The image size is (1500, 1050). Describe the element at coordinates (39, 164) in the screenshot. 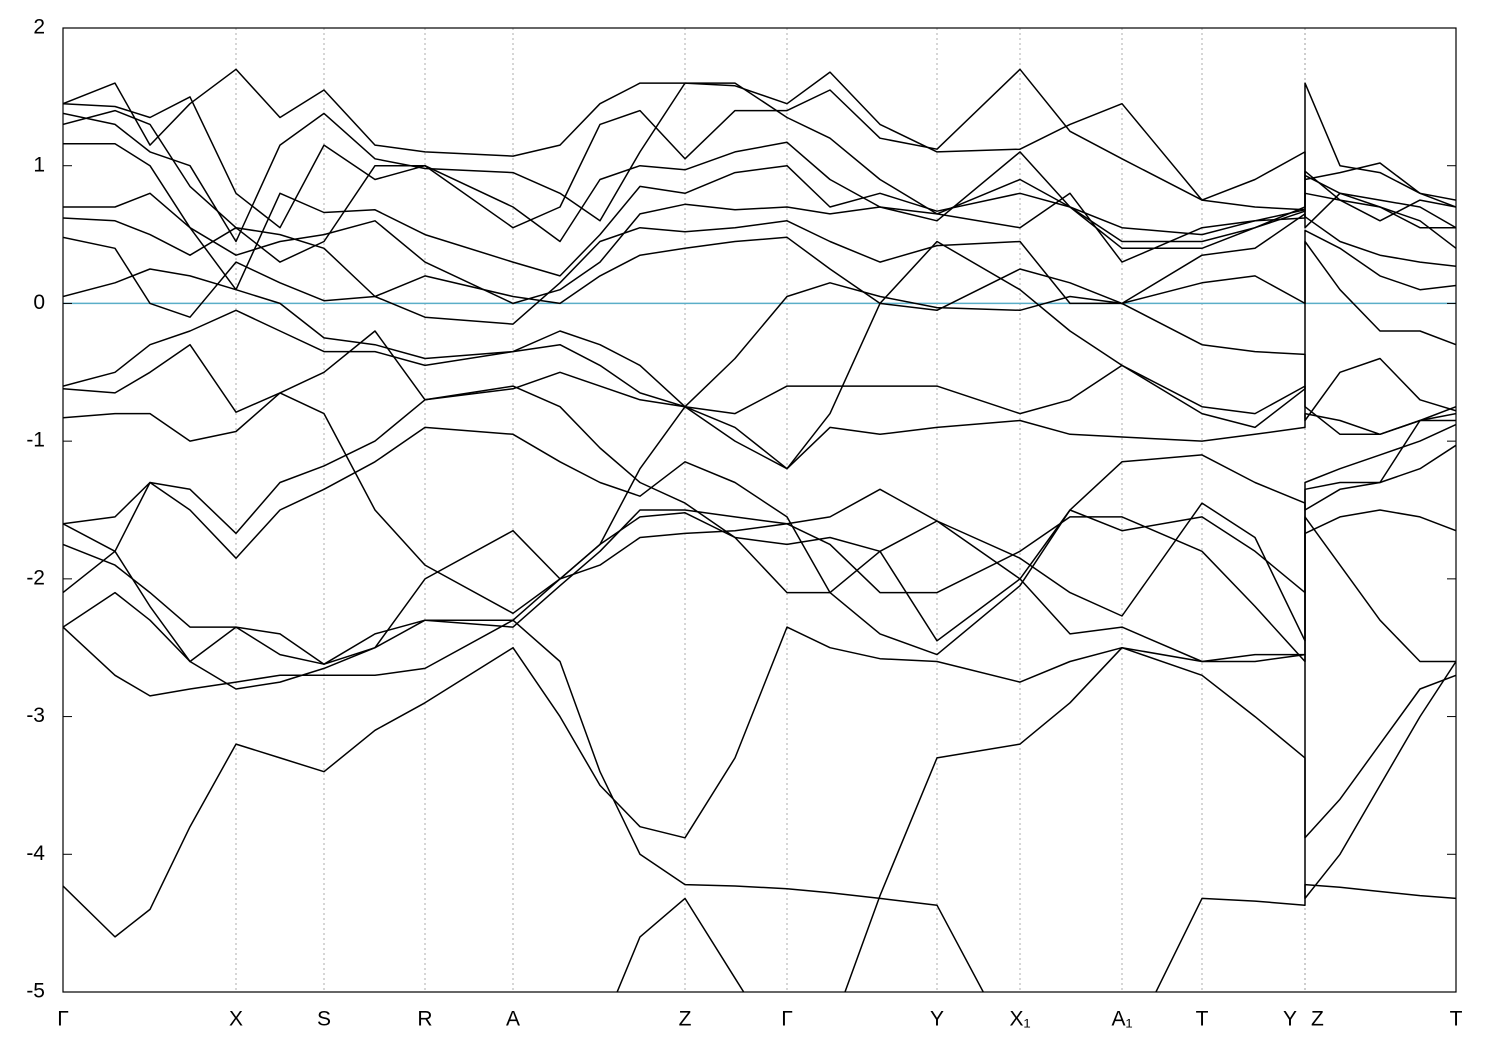

I see `y-tick-label: 1` at that location.